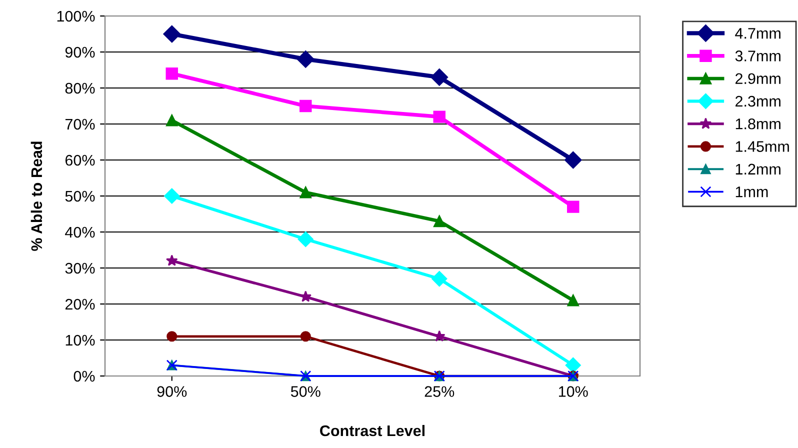 The width and height of the screenshot is (798, 448). What do you see at coordinates (758, 124) in the screenshot?
I see `legend-label: 1.8mm` at bounding box center [758, 124].